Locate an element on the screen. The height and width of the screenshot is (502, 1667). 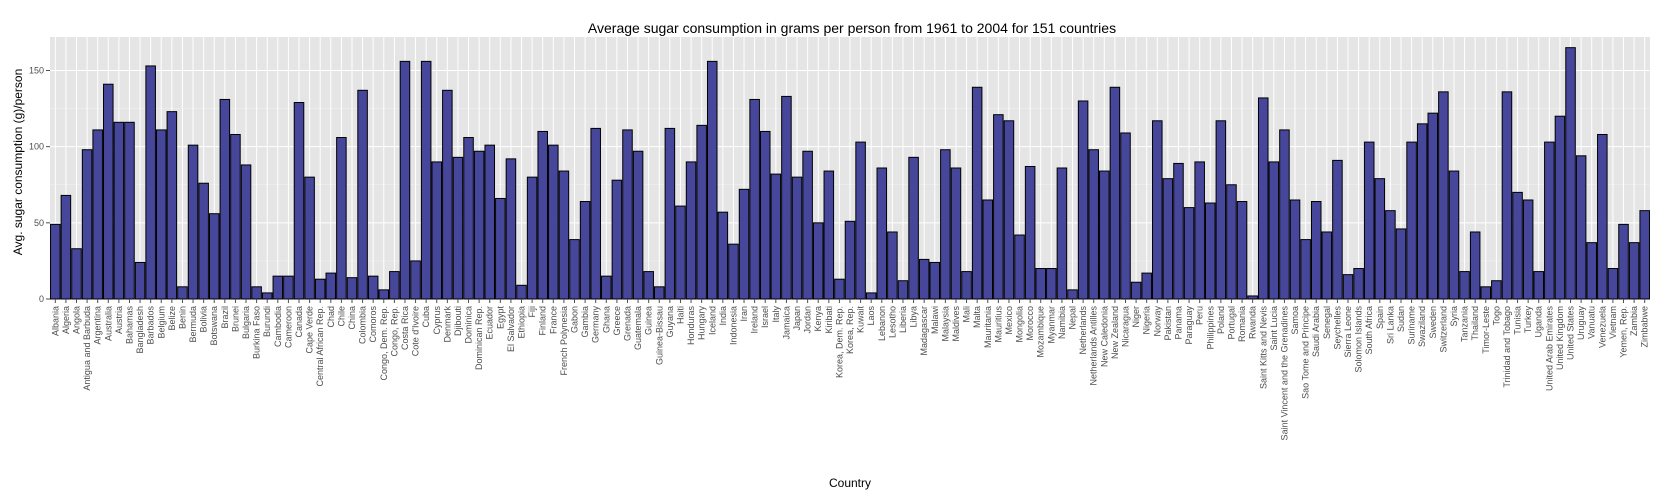
x-tick-label: Ecuador is located at coordinates (490, 323).